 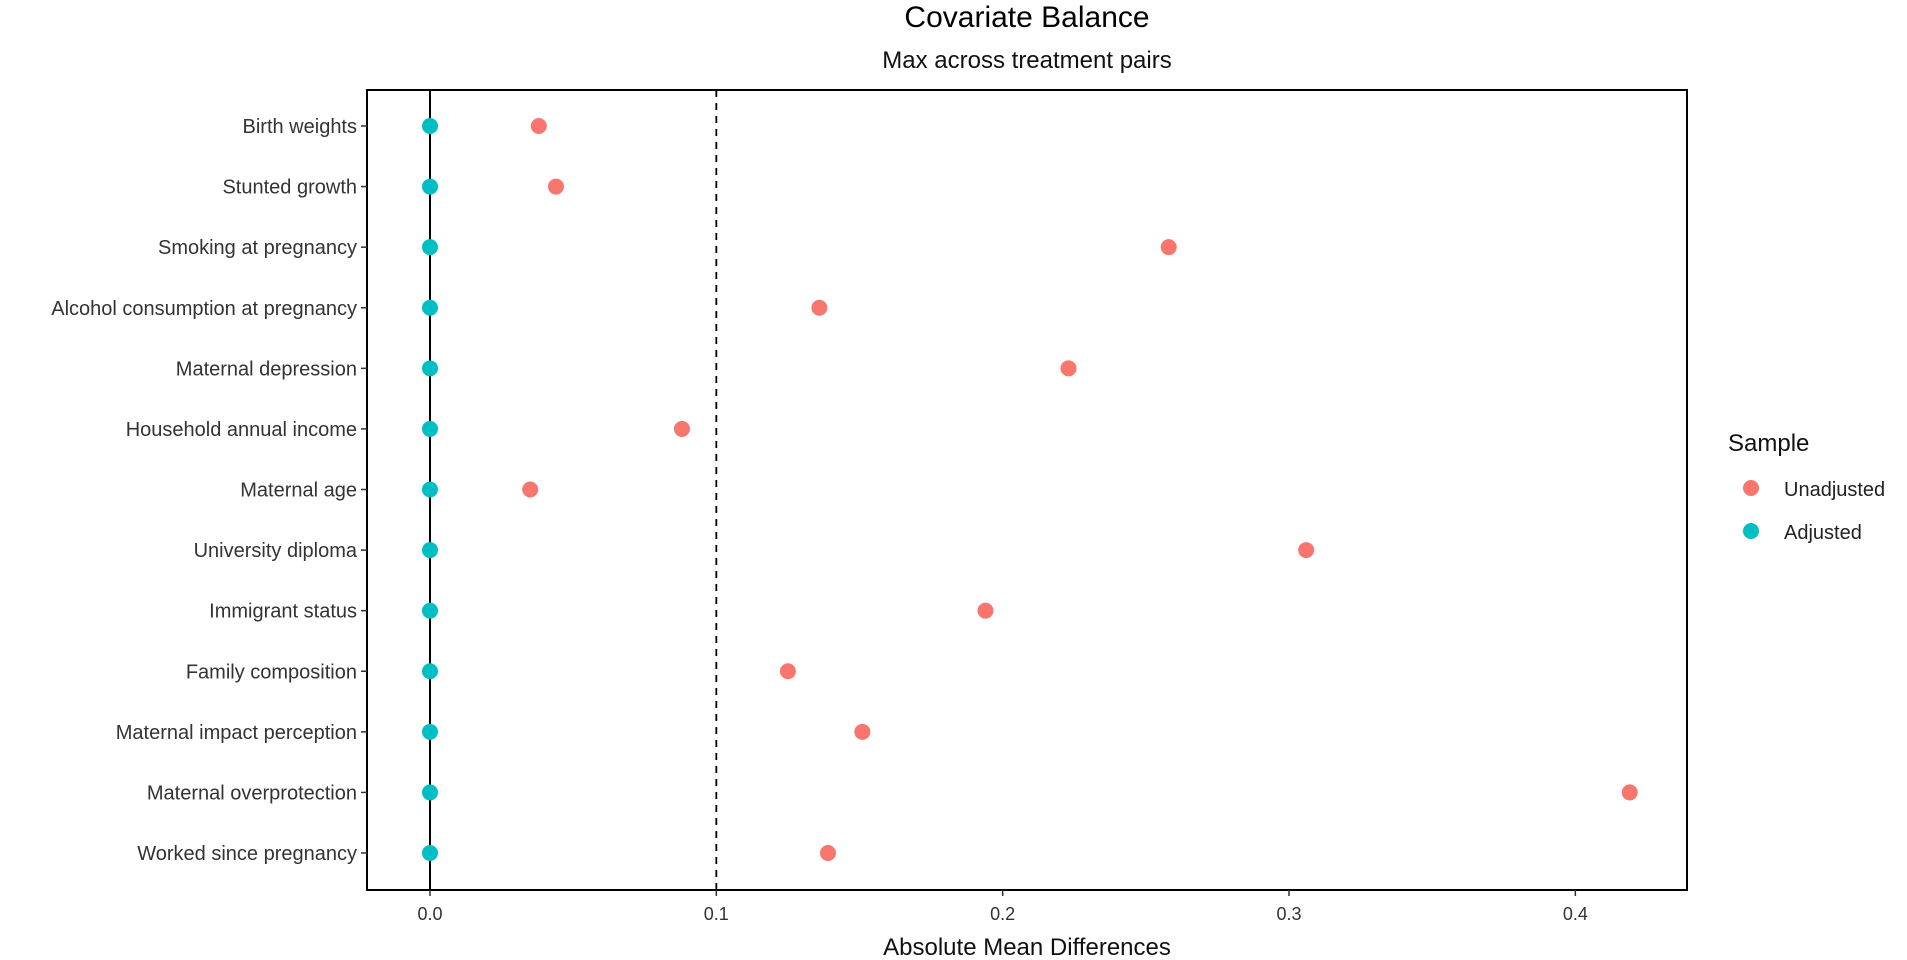 What do you see at coordinates (204, 309) in the screenshot?
I see `y-label-alcohol-consumption-at-pregnancy: Alcohol consumption at pregnancy` at bounding box center [204, 309].